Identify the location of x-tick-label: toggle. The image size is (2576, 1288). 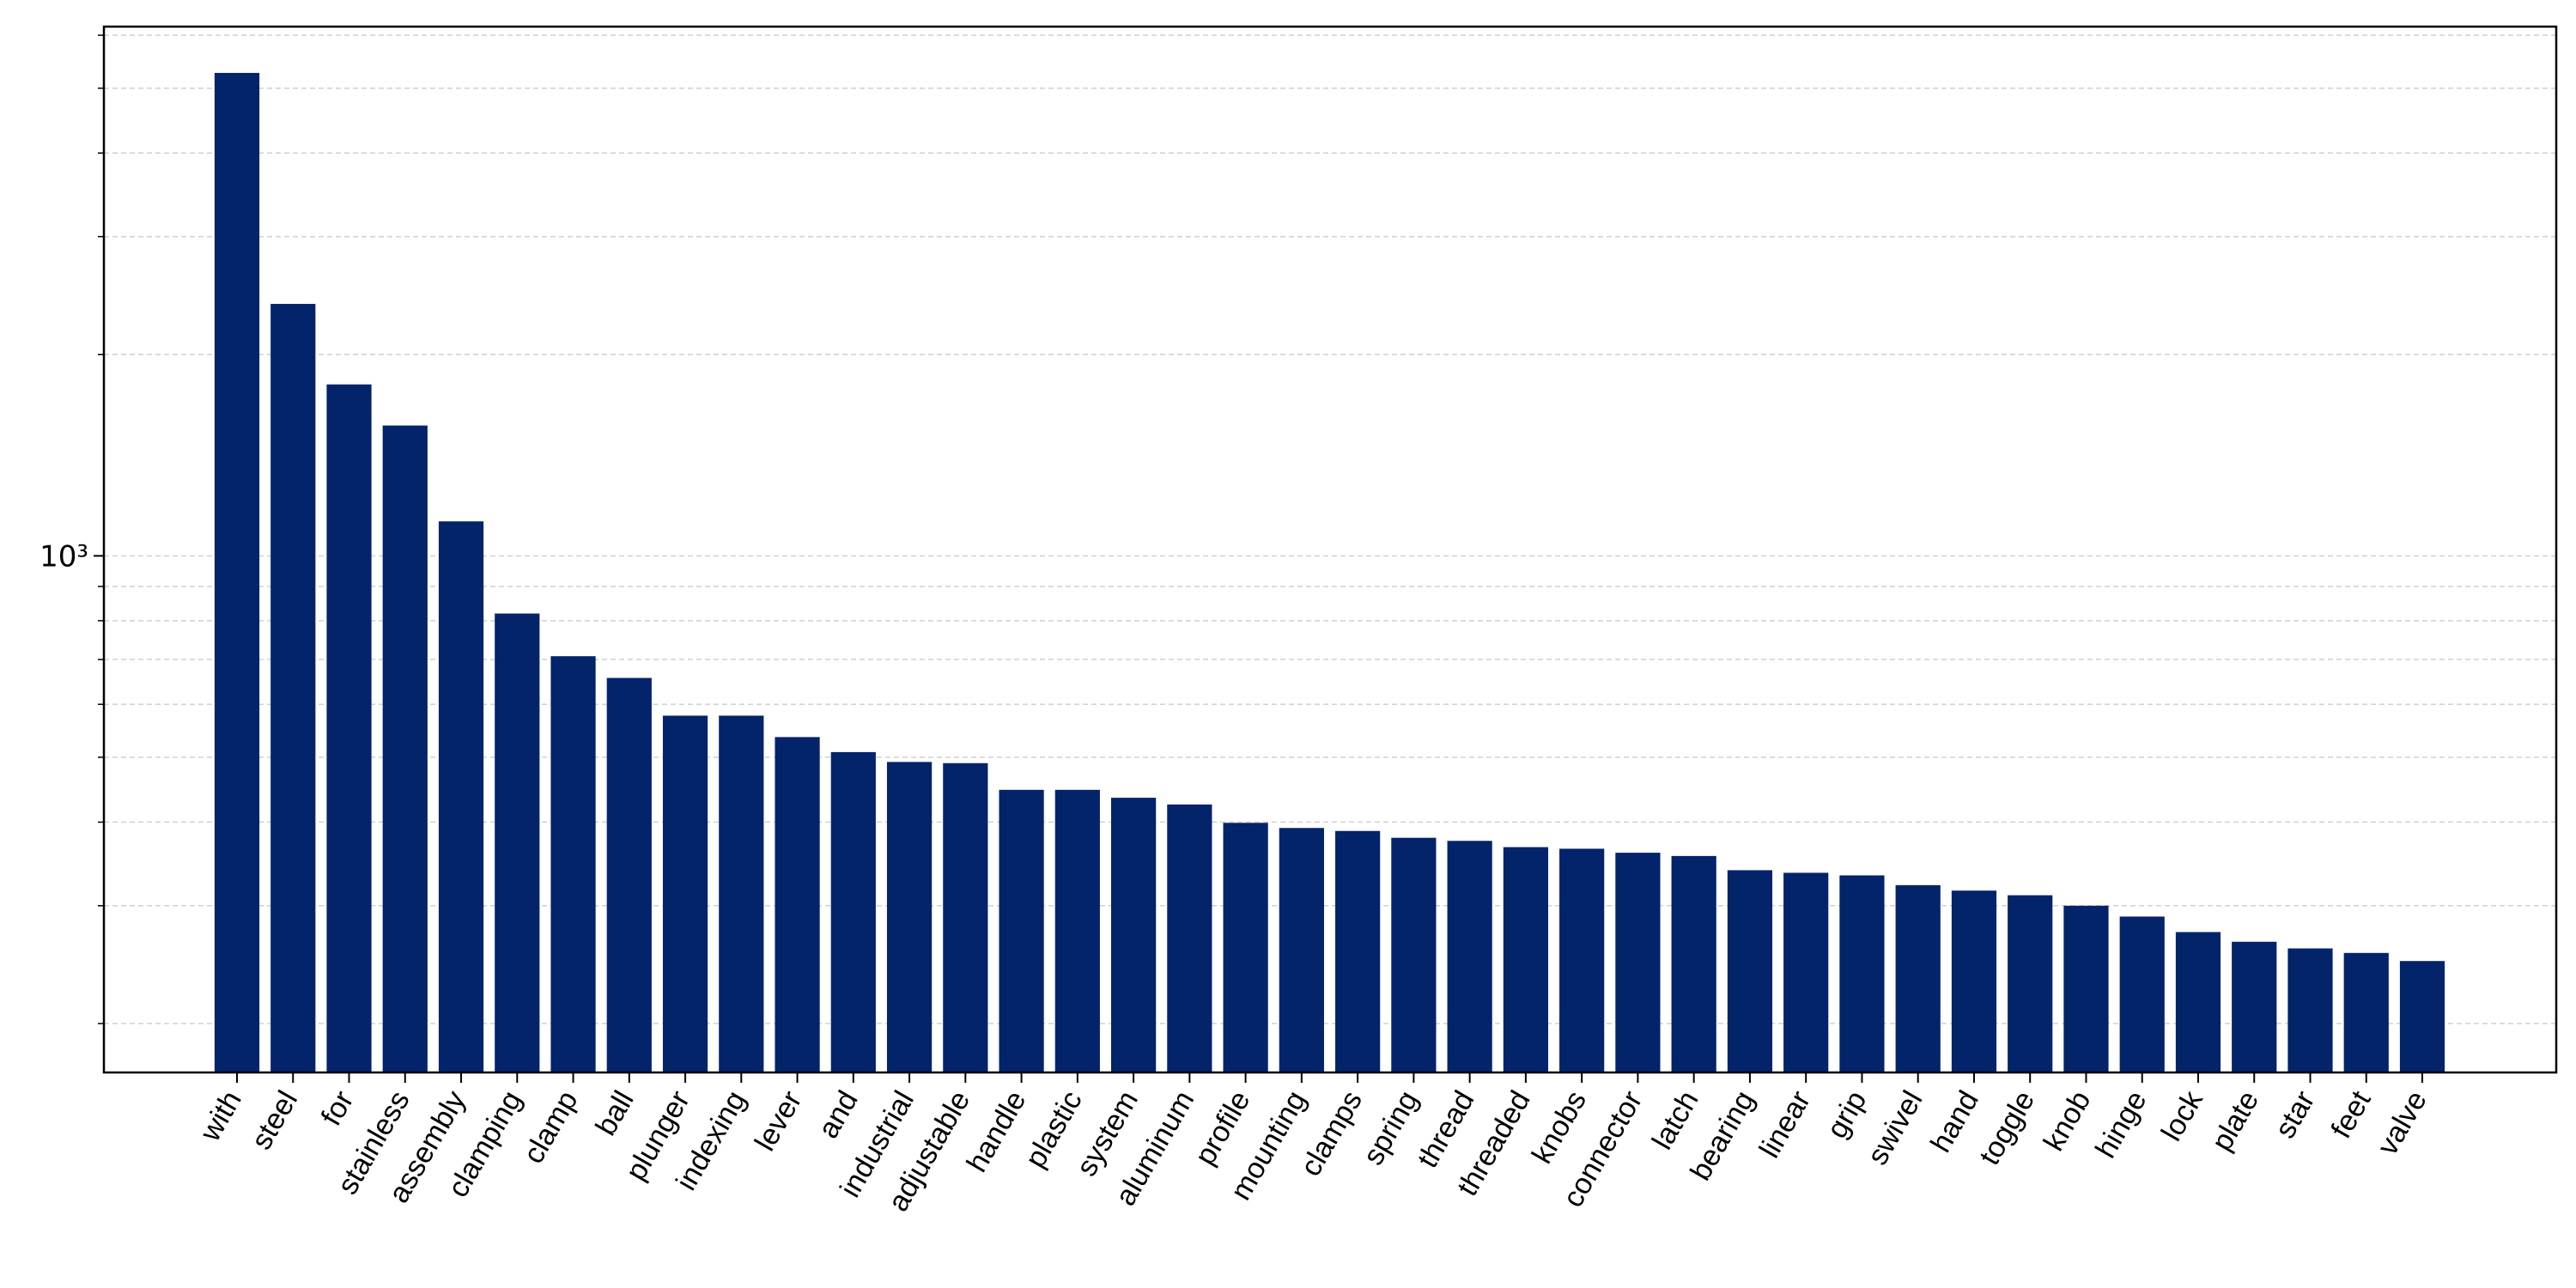
(2007, 1127).